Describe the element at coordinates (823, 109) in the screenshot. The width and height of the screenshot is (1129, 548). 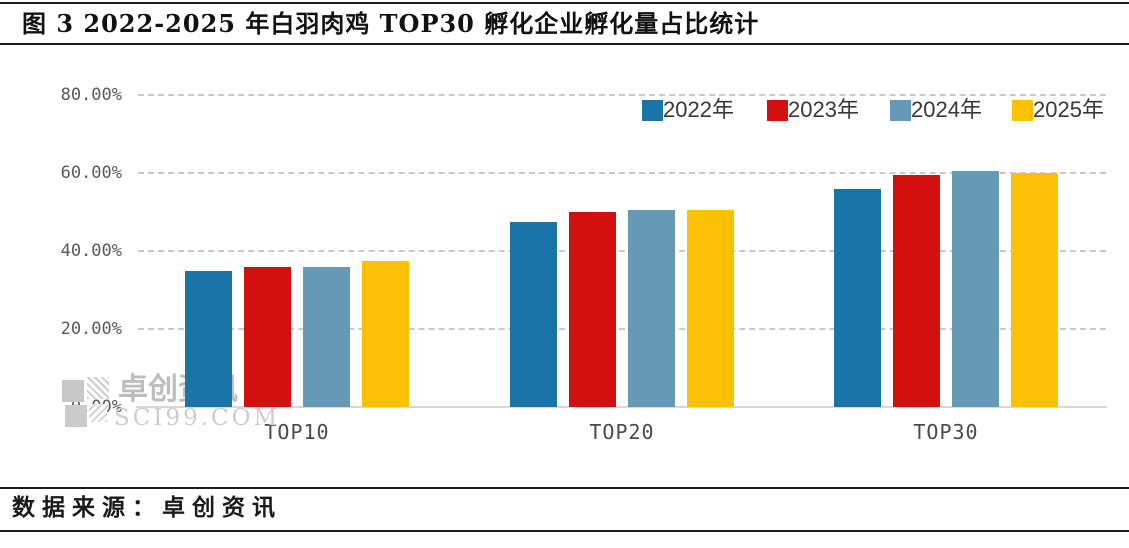
I see `legend-label: 2023年` at that location.